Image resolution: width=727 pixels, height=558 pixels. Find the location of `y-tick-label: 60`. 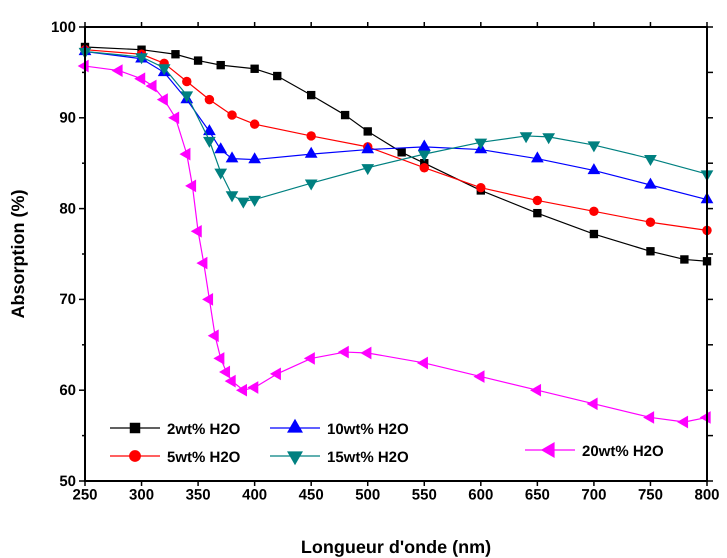

y-tick-label: 60 is located at coordinates (67, 390).